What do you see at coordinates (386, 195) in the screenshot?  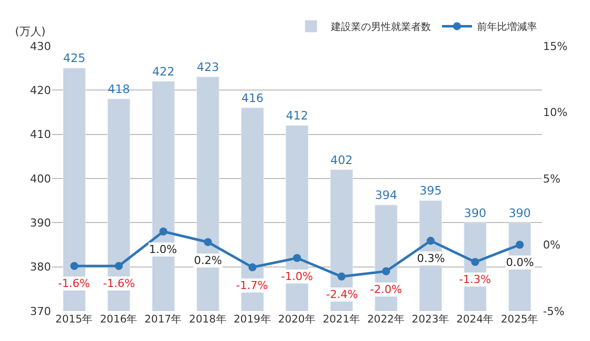 I see `data-label: 394` at bounding box center [386, 195].